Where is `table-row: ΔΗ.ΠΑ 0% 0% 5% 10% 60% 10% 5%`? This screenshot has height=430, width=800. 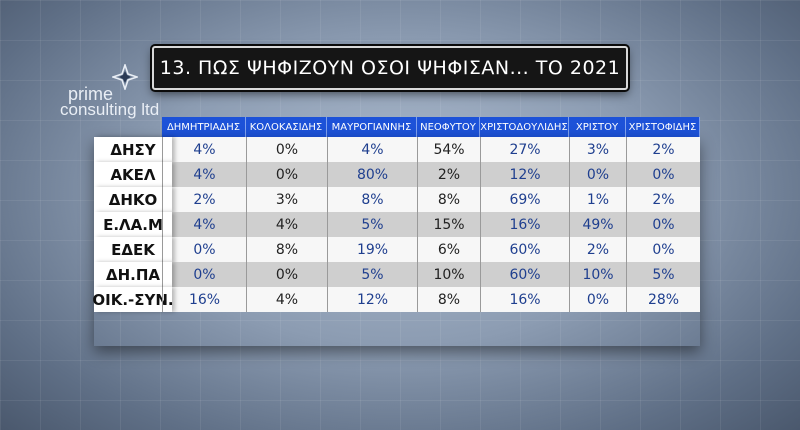 table-row: ΔΗ.ΠΑ 0% 0% 5% 10% 60% 10% 5% is located at coordinates (397, 274).